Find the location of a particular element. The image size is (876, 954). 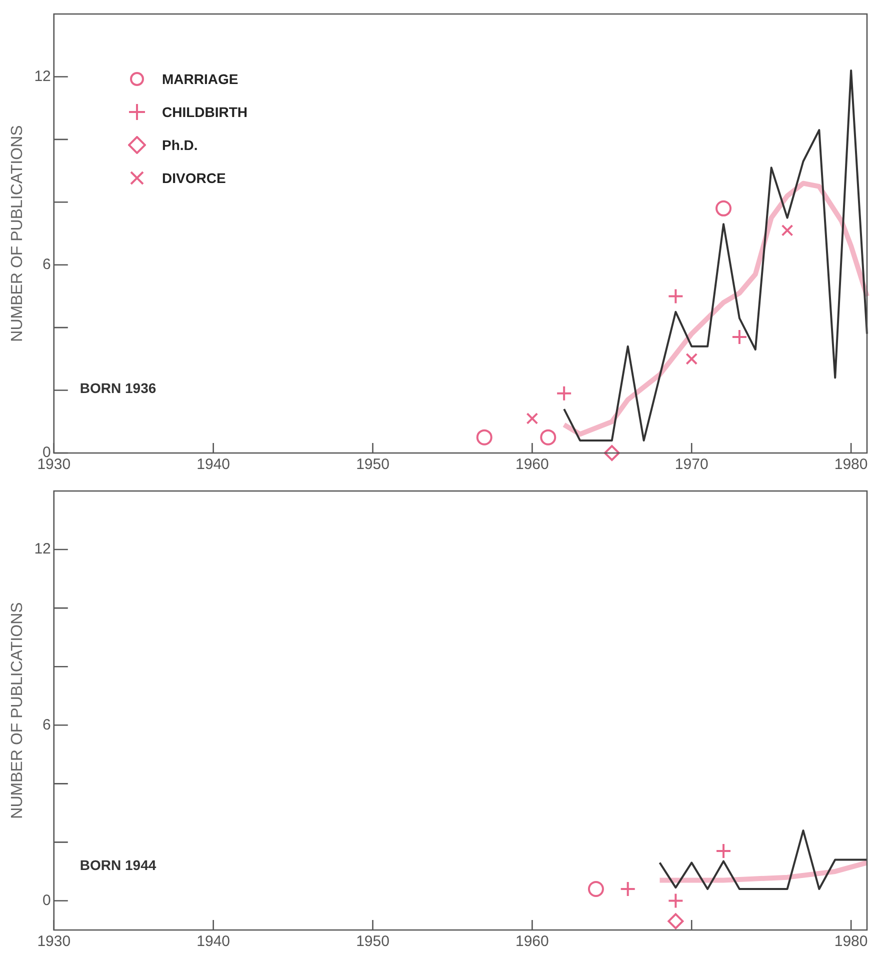

legend-label: DIVORCE is located at coordinates (194, 178).